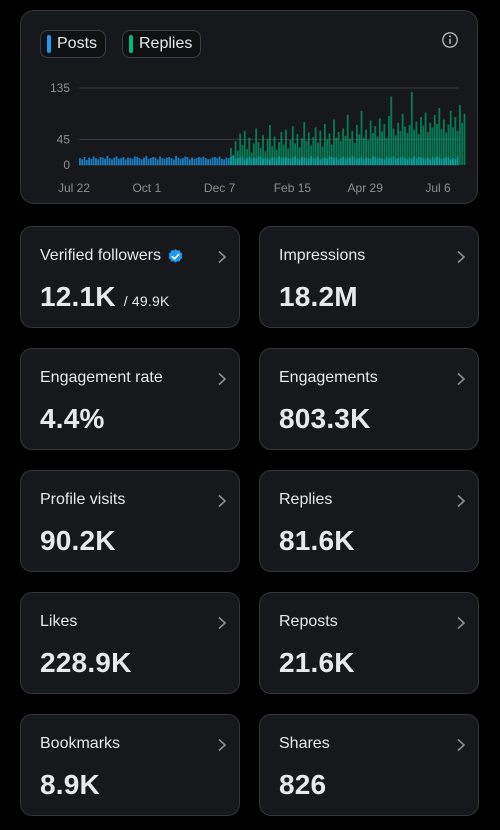 The image size is (500, 830). I want to click on x-tick-label: Jul 6, so click(438, 188).